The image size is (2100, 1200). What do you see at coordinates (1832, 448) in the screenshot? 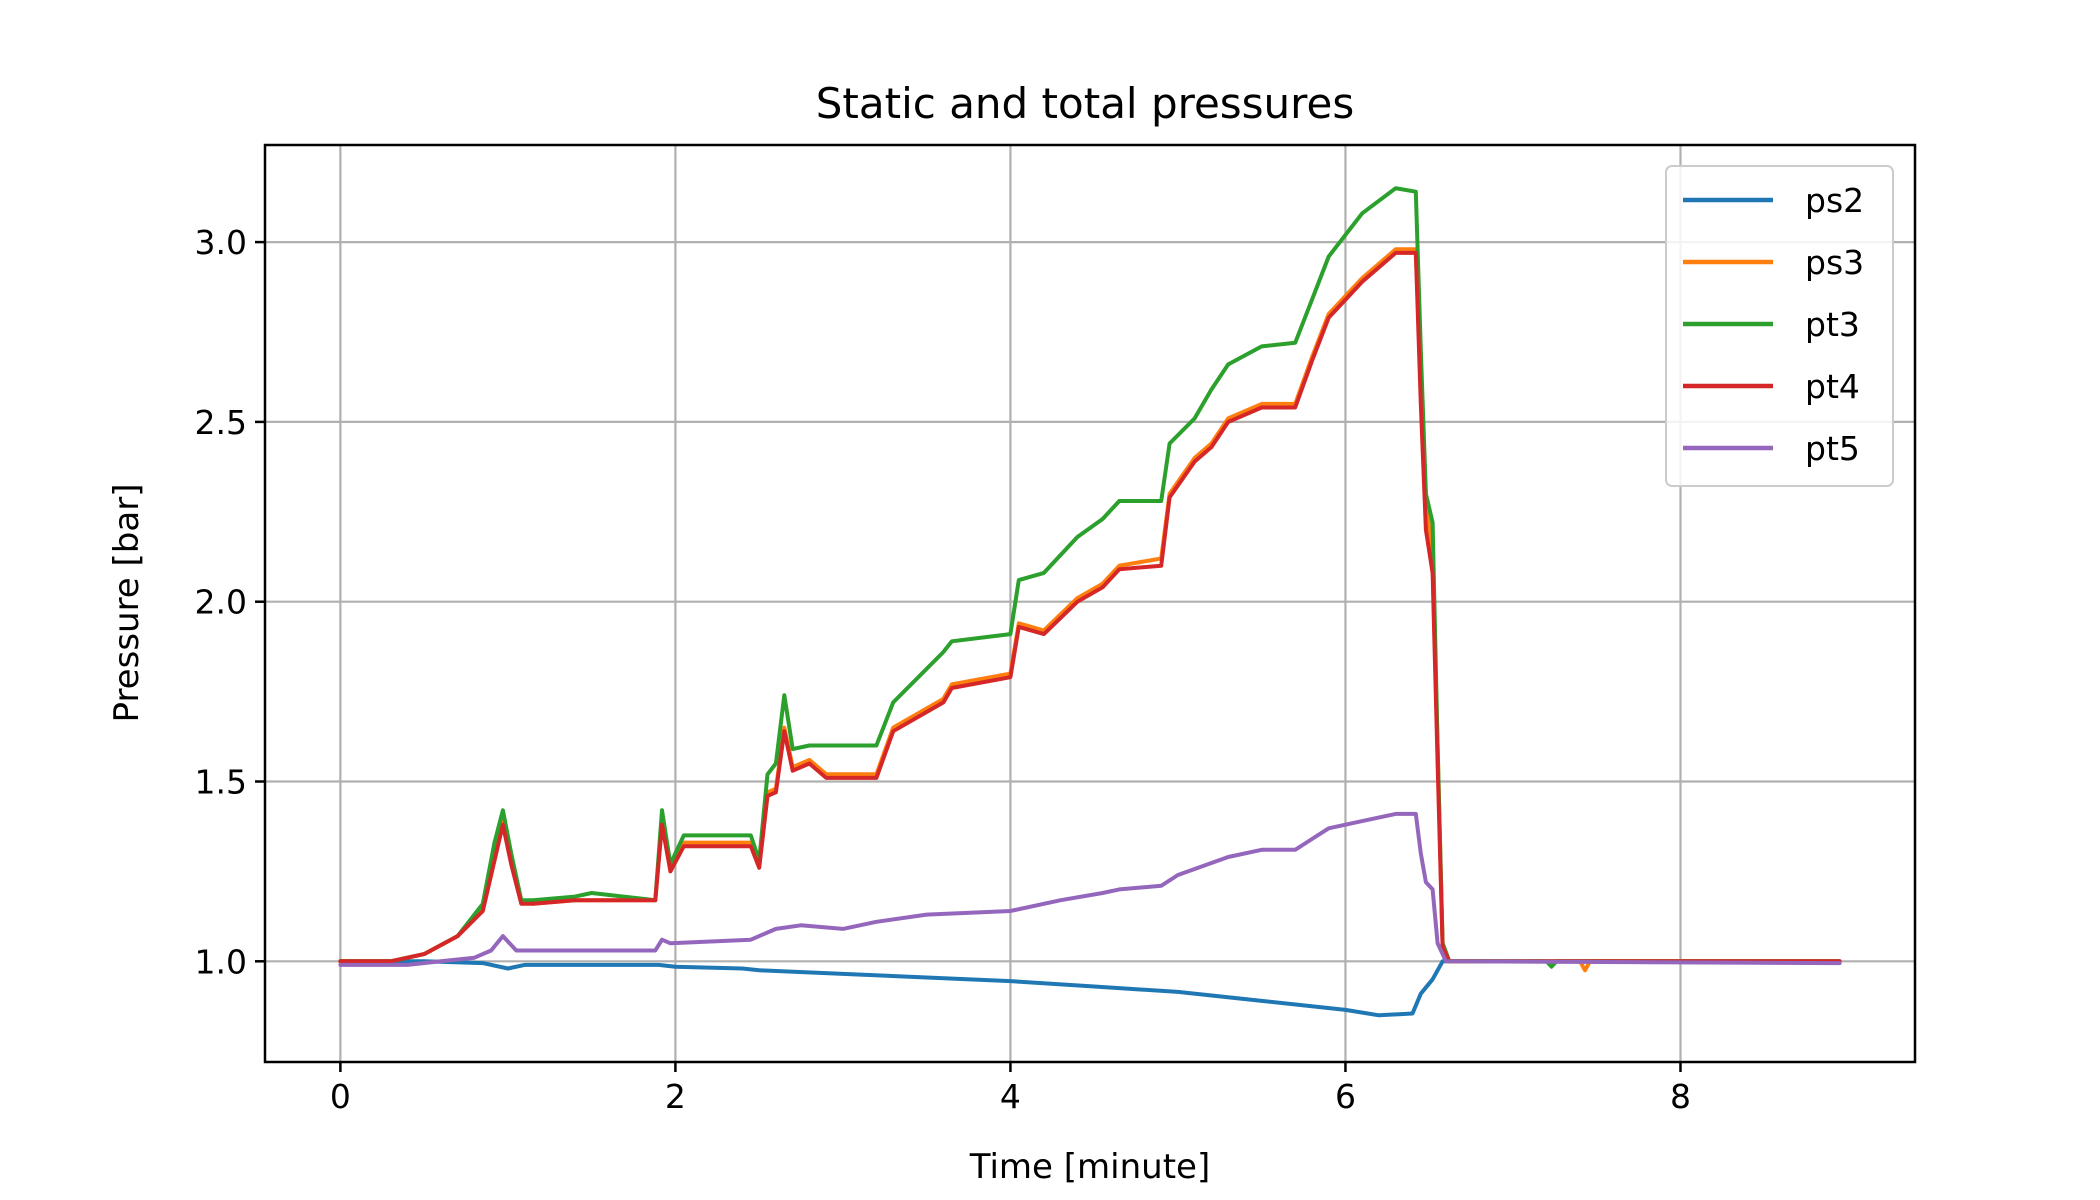
I see `legend-label-pt5: pt5` at bounding box center [1832, 448].